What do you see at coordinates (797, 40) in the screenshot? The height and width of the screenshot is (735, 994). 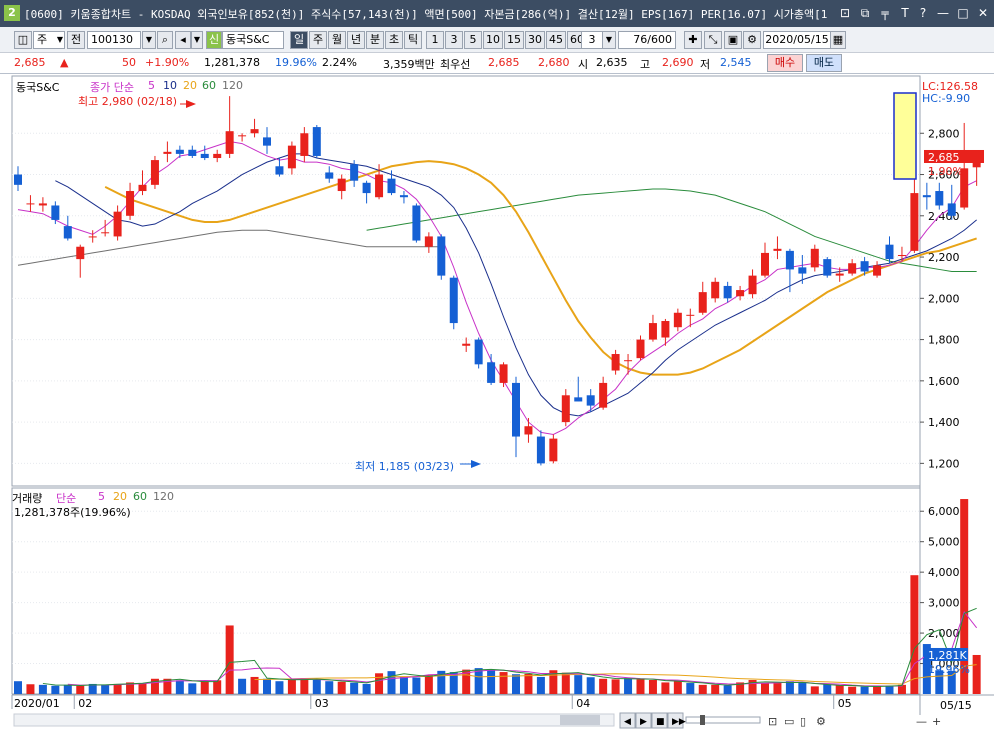 I see `date-input: 2020/05/15` at bounding box center [797, 40].